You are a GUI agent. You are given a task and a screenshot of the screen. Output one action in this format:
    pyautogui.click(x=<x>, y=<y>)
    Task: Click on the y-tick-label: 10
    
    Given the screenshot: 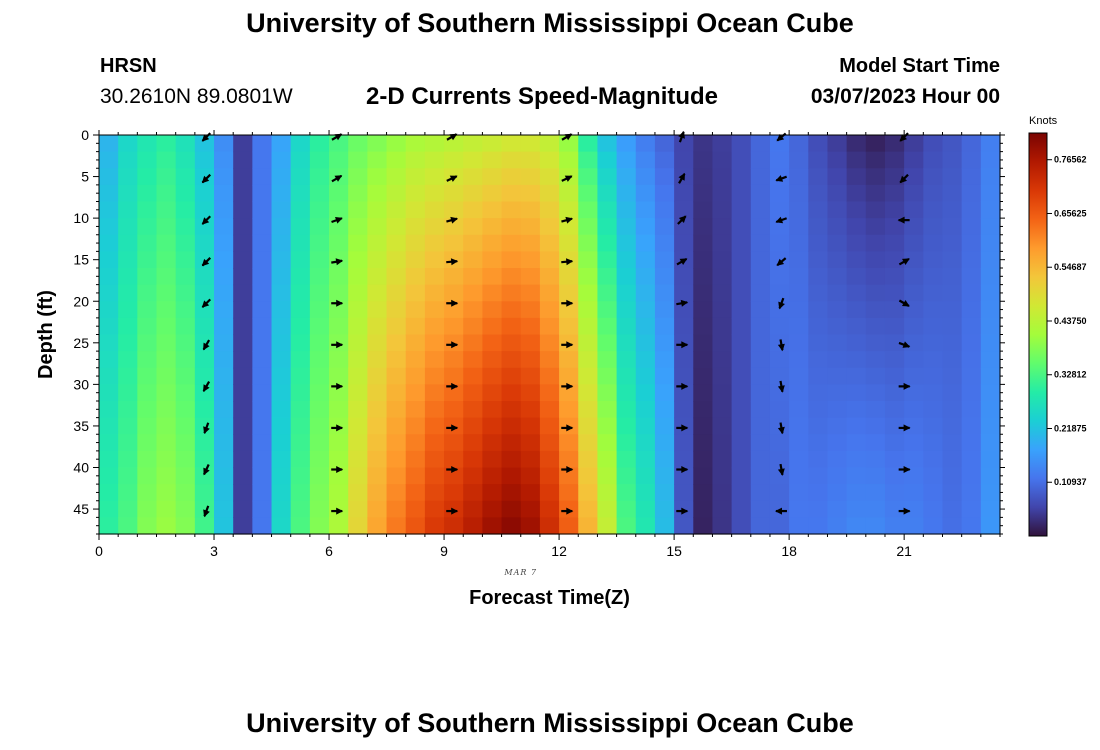 What is the action you would take?
    pyautogui.click(x=81, y=218)
    